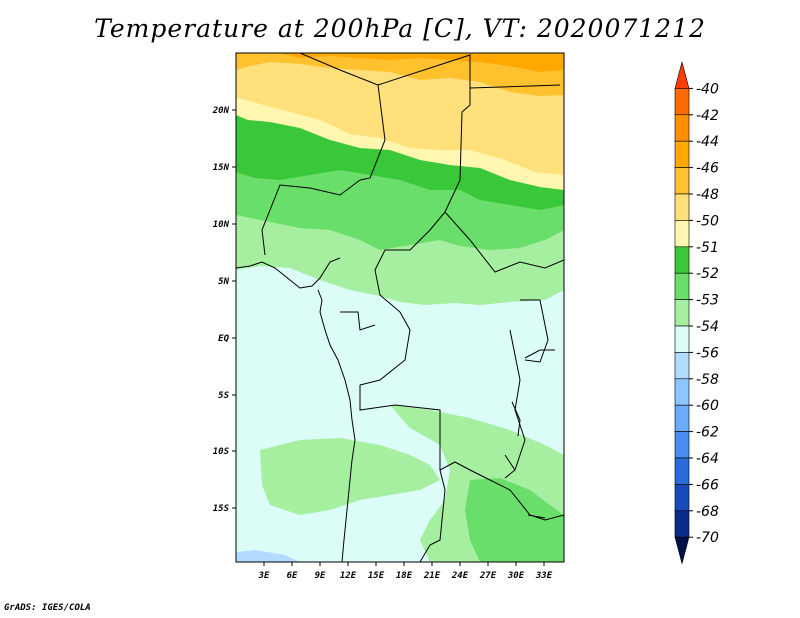 The image size is (800, 618). What do you see at coordinates (682, 550) in the screenshot?
I see `colorbar-arrow-bottom` at bounding box center [682, 550].